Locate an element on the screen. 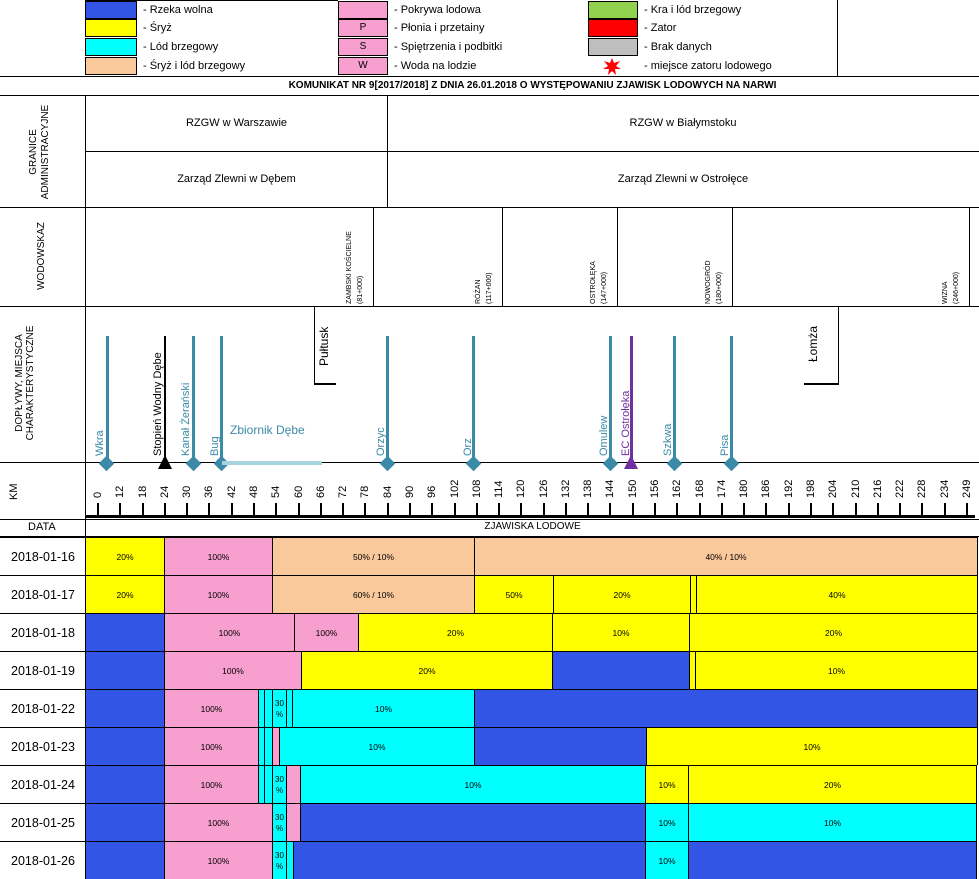 This screenshot has width=979, height=879. header-divider is located at coordinates (489, 536).